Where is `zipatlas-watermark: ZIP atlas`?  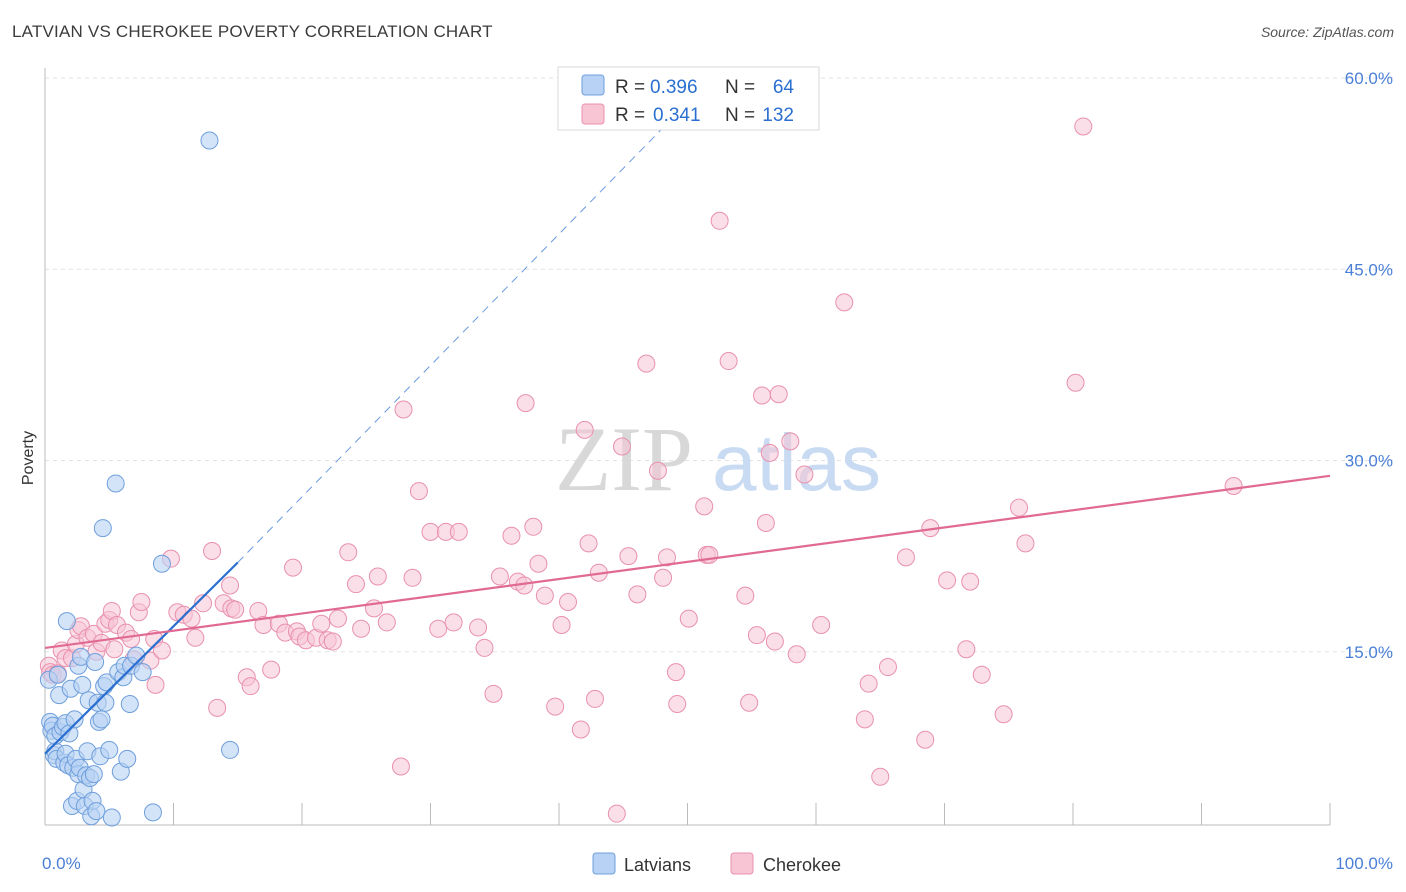
zipatlas-watermark: ZIP atlas is located at coordinates (718, 459).